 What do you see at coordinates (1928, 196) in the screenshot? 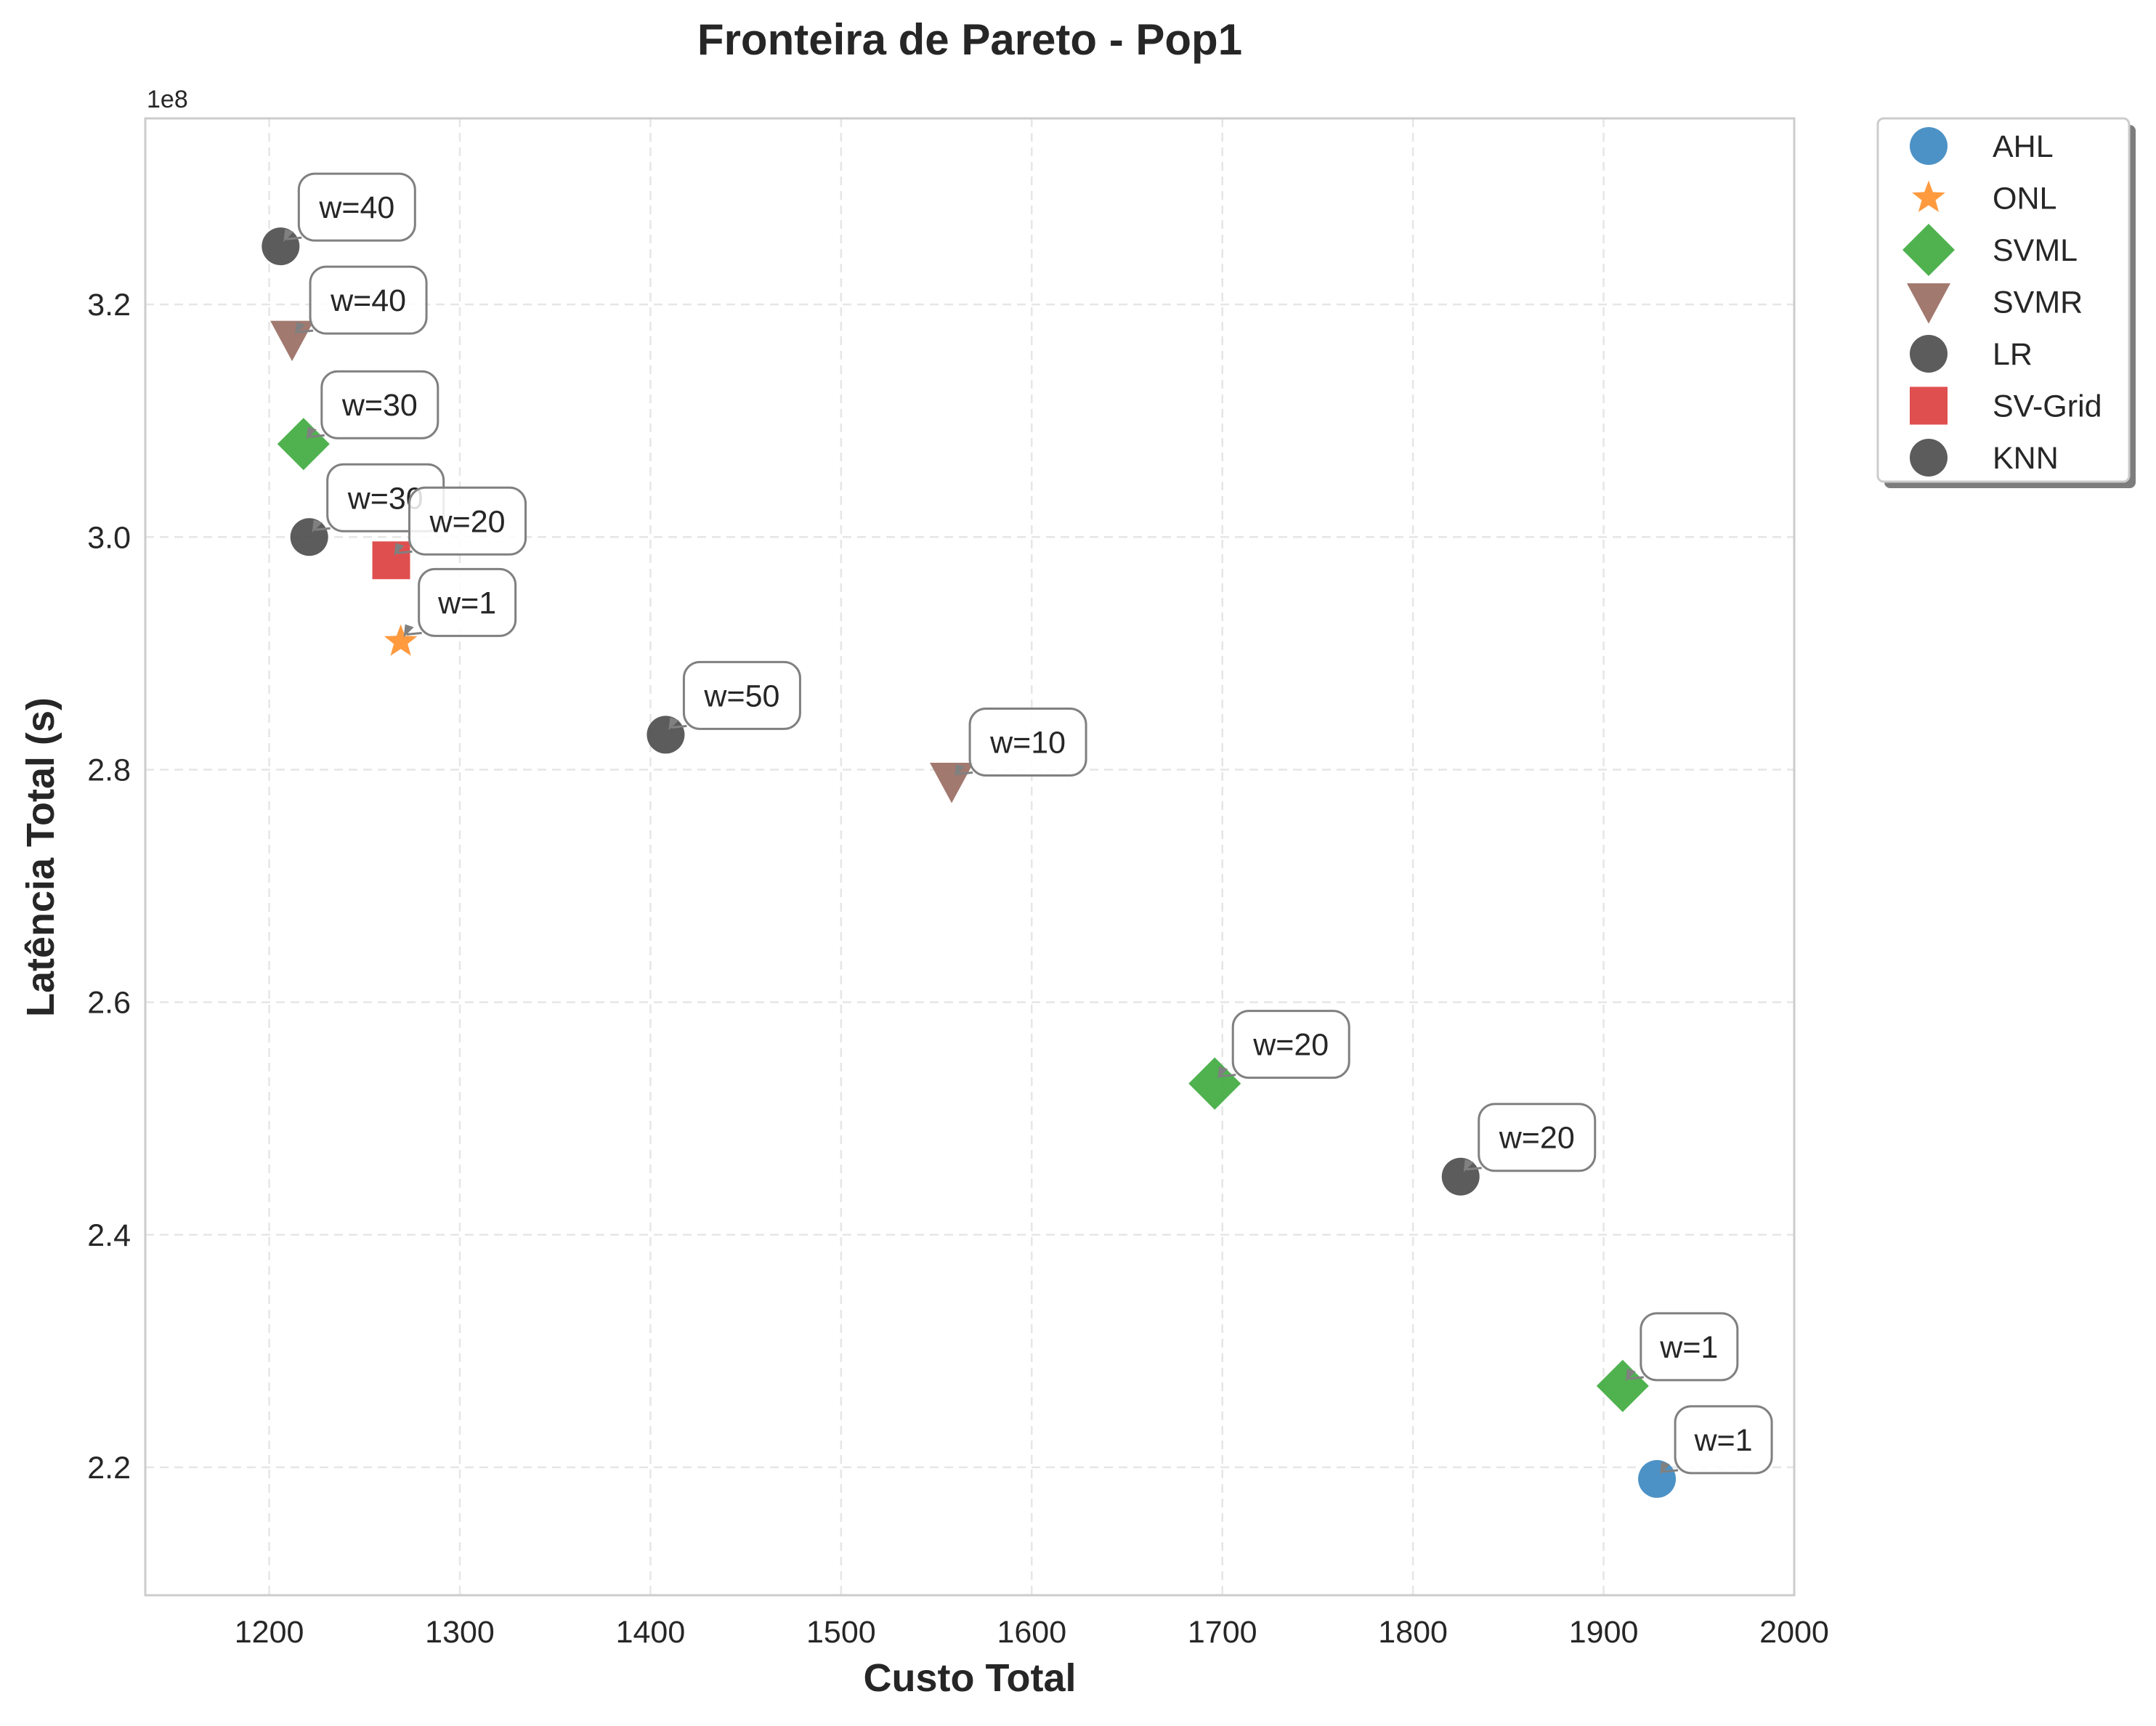
I see `legend-marker-onl` at bounding box center [1928, 196].